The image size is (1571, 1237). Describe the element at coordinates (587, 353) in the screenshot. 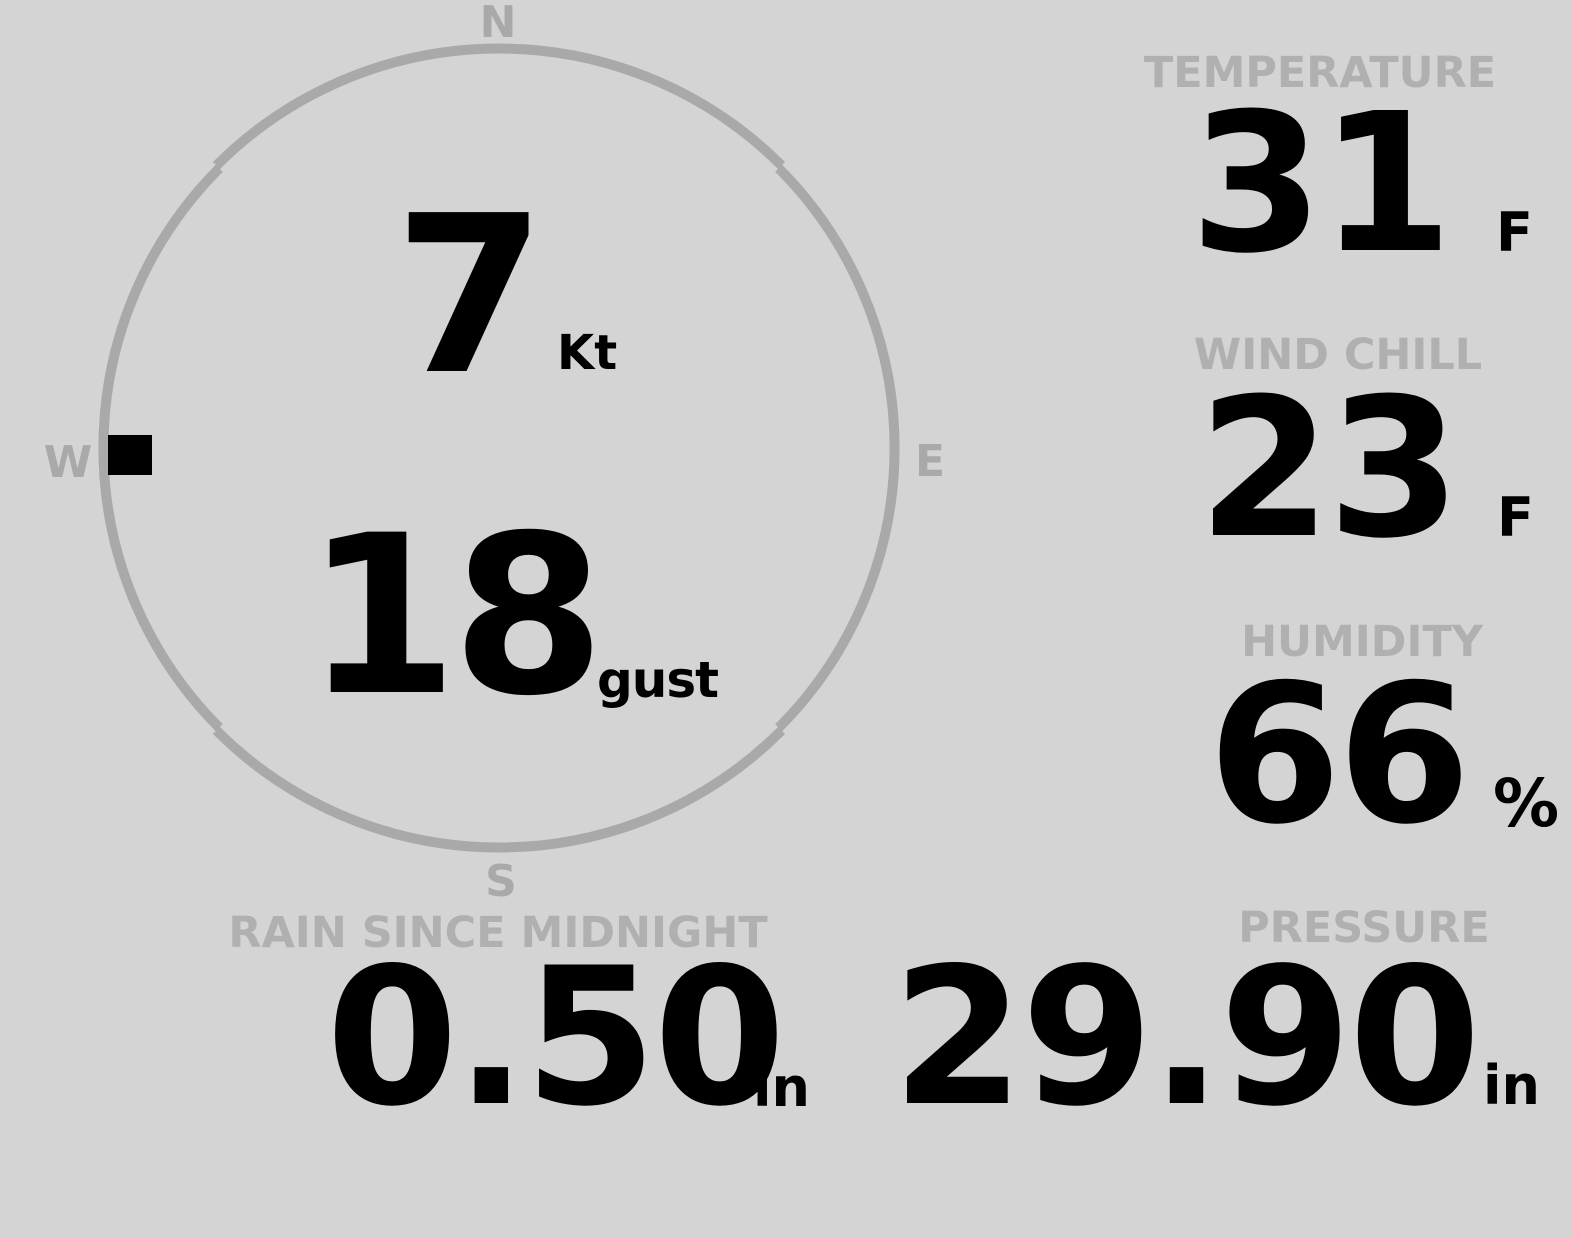

I see `wind-speed-unit: Kt` at that location.